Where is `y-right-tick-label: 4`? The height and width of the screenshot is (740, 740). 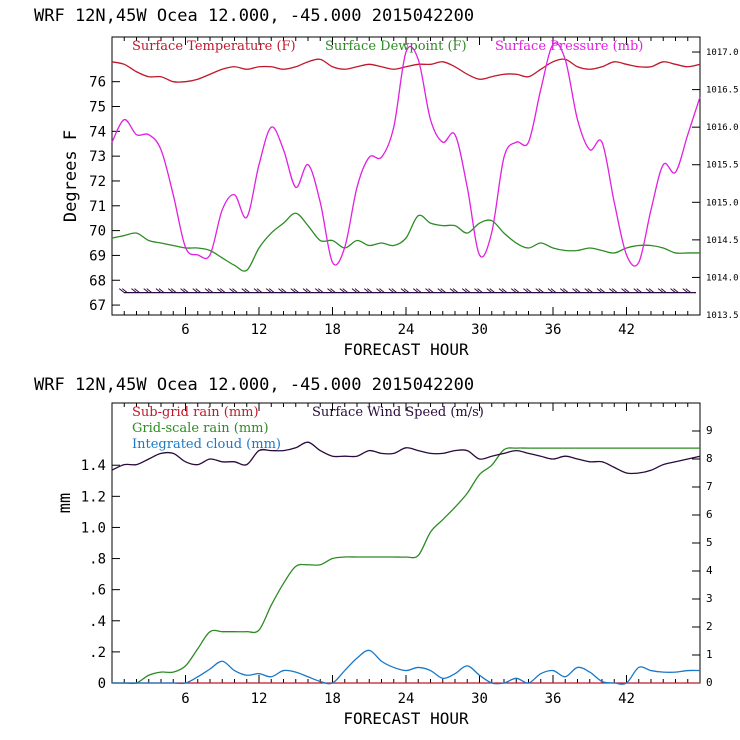 y-right-tick-label: 4 is located at coordinates (709, 570).